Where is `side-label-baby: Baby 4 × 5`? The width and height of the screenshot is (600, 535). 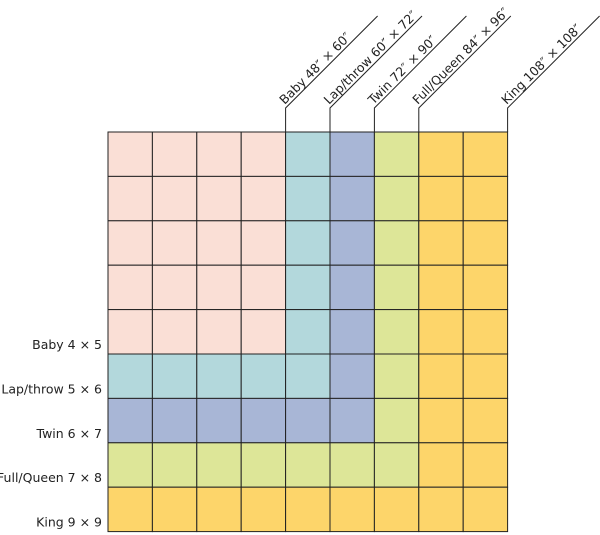 side-label-baby: Baby 4 × 5 is located at coordinates (67, 344).